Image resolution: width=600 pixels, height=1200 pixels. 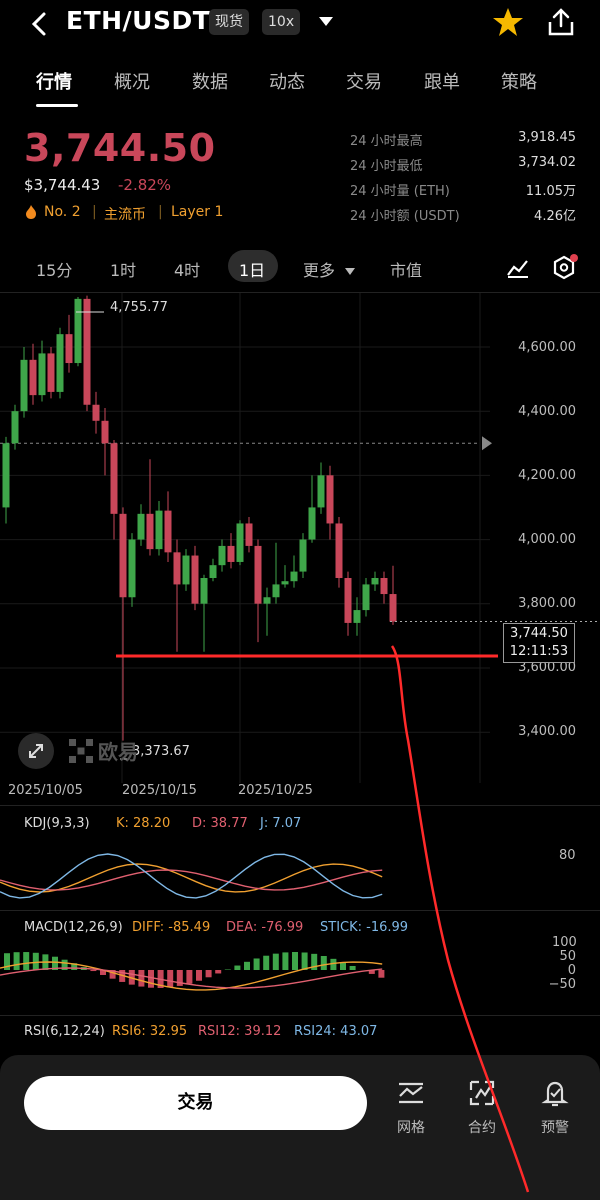 I want to click on expand-icon, so click(x=36, y=751).